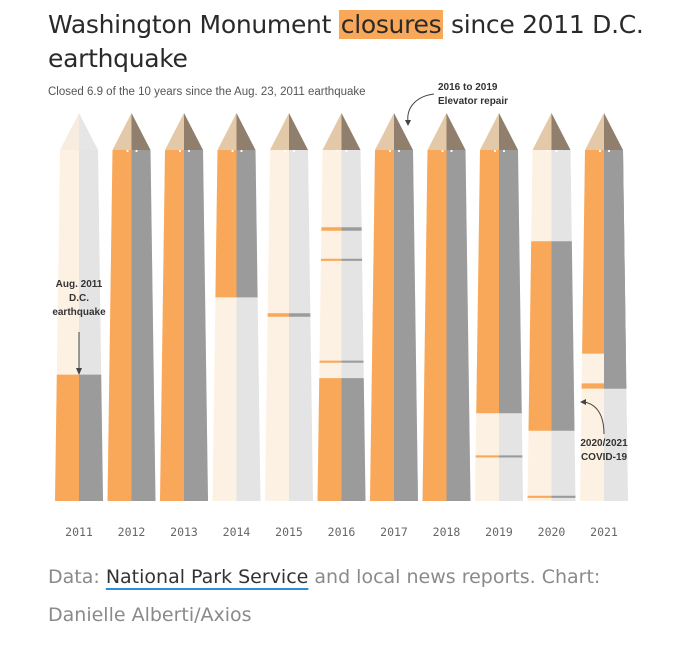 Image resolution: width=680 pixels, height=671 pixels. What do you see at coordinates (391, 24) in the screenshot?
I see `title-highlight: closures` at bounding box center [391, 24].